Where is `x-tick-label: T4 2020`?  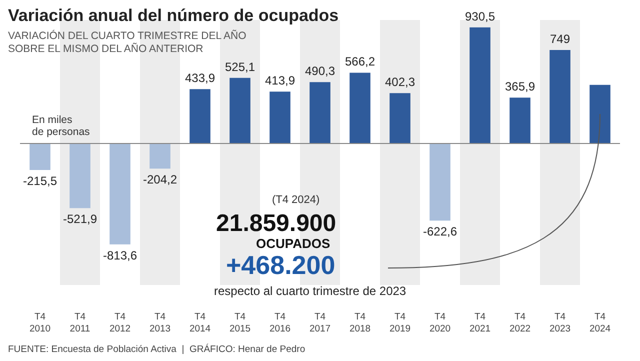
x-tick-label: T4 2020 is located at coordinates (440, 323).